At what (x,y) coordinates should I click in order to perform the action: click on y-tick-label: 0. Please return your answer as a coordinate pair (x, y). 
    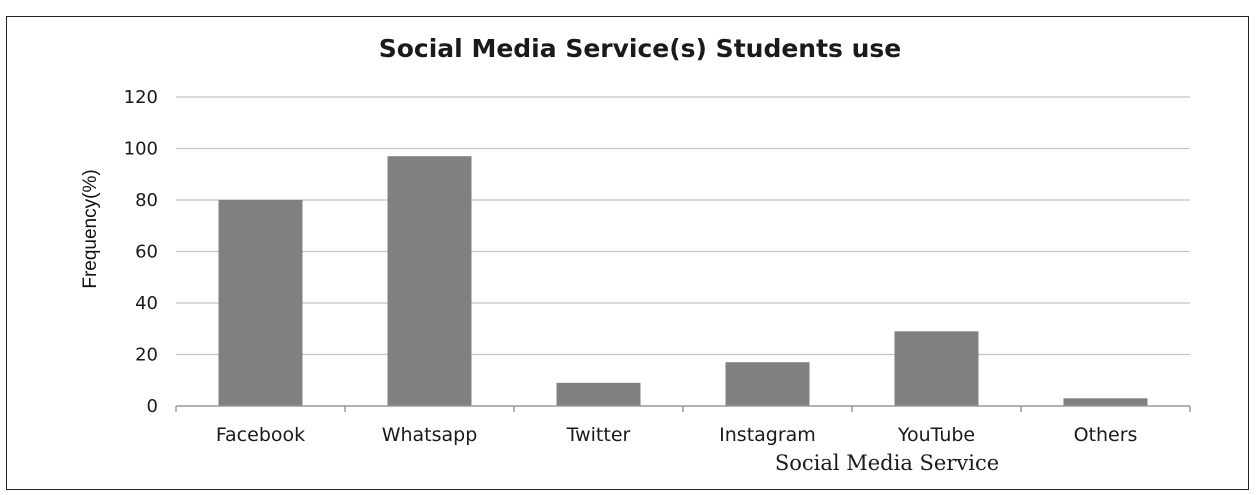
    Looking at the image, I should click on (152, 406).